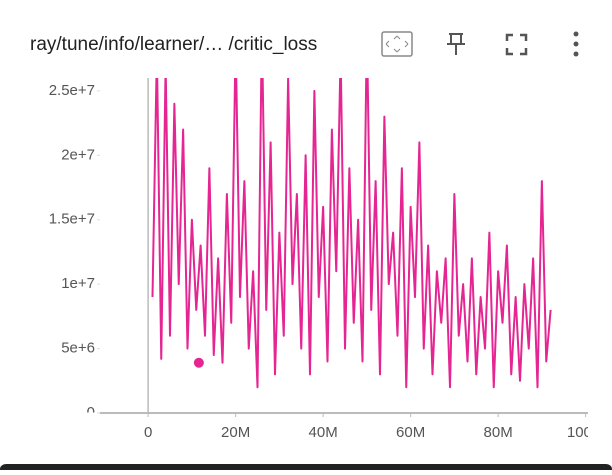  What do you see at coordinates (306, 469) in the screenshot?
I see `next-card-edge` at bounding box center [306, 469].